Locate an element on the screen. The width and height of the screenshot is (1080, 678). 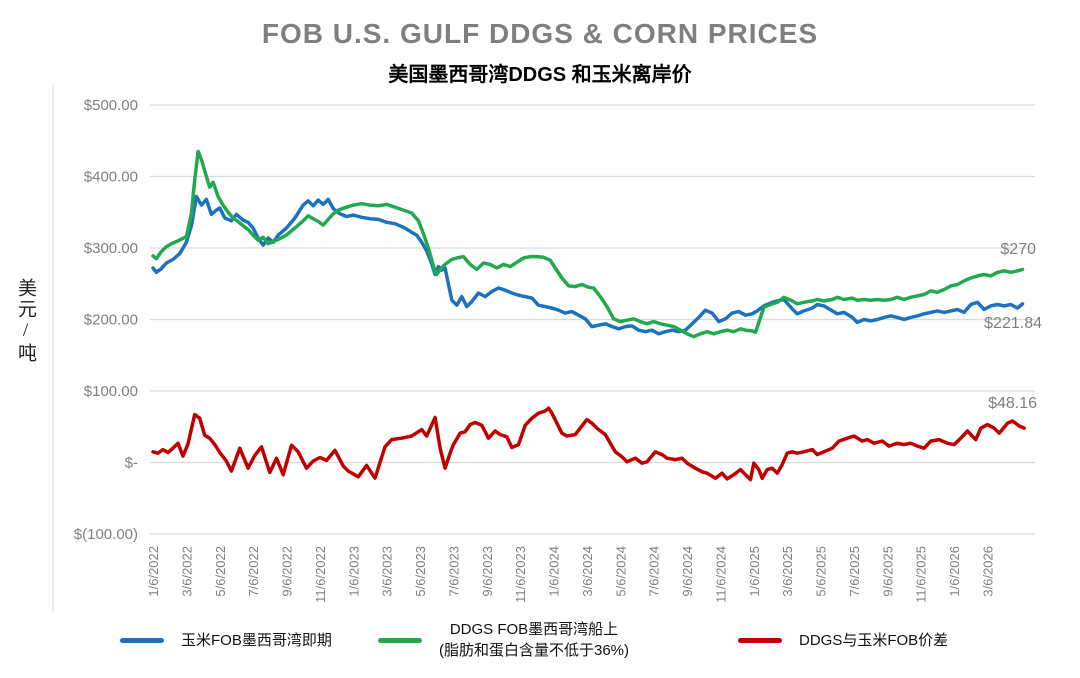
page-title: FOB U.S. GULF DDGS & CORN PRICES is located at coordinates (540, 33).